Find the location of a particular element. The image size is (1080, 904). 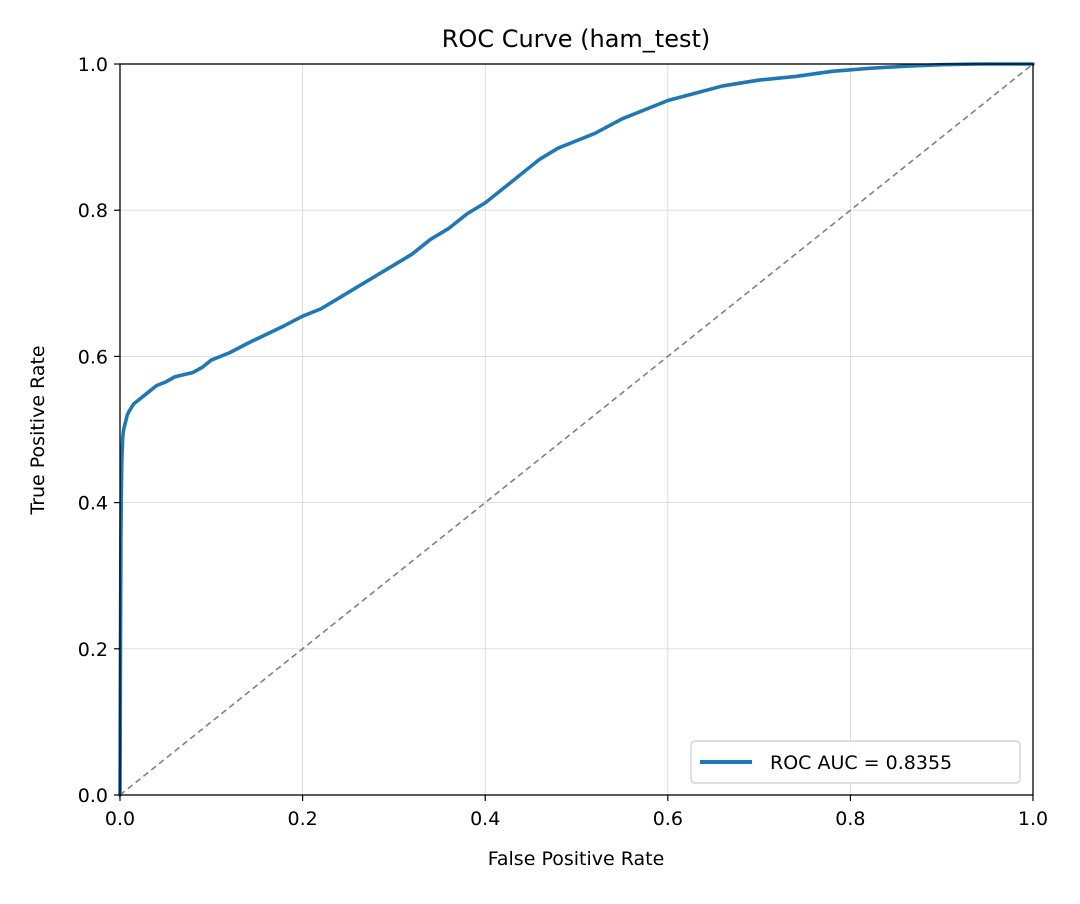

x-tick-label-5: 1.0 is located at coordinates (1033, 819).